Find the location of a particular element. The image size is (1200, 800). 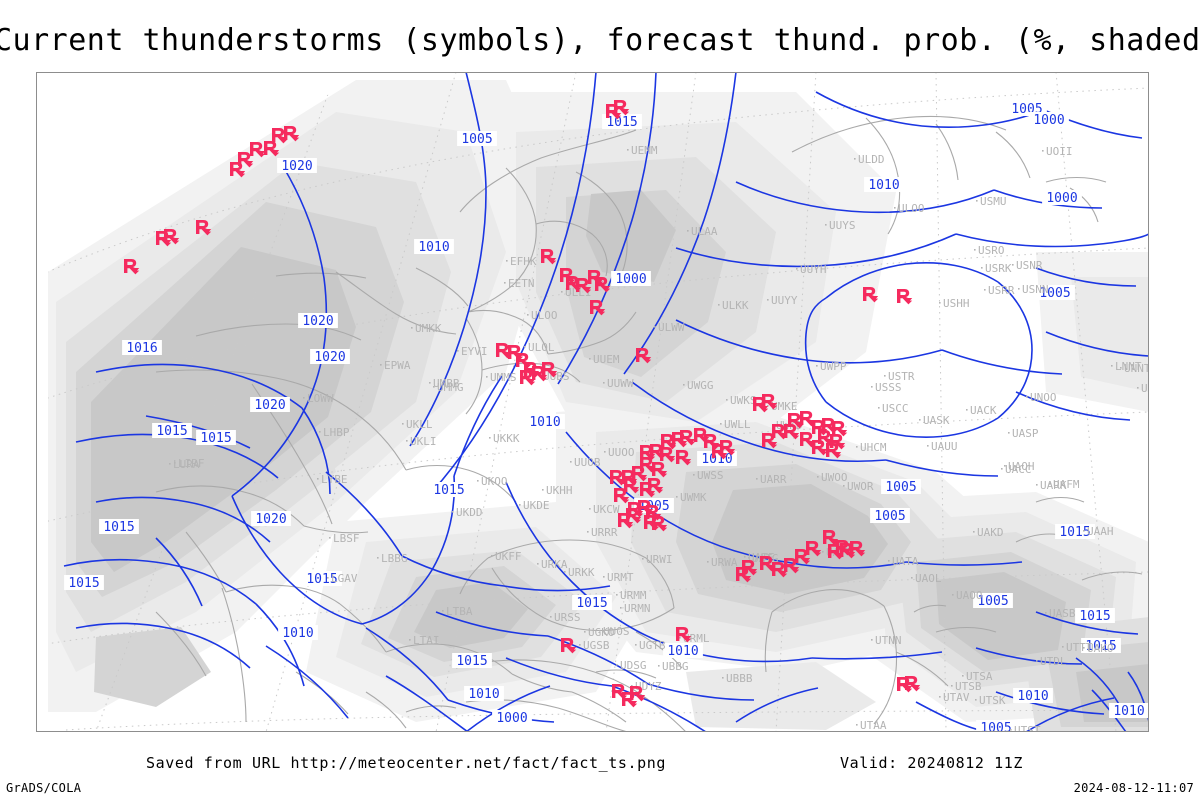

station-id-label: ULKK is located at coordinates (735, 305).